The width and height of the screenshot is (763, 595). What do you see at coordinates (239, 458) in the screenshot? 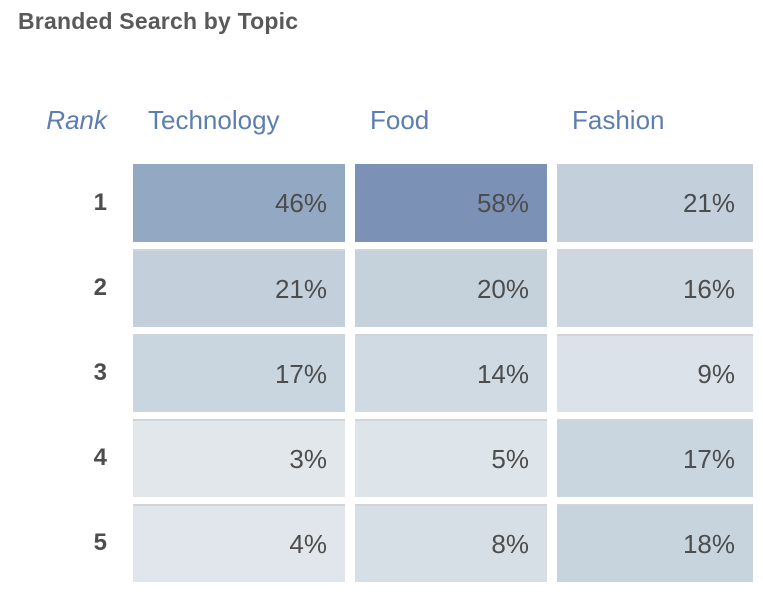
I see `heatmap-cell-technology-rank4: 3%` at bounding box center [239, 458].